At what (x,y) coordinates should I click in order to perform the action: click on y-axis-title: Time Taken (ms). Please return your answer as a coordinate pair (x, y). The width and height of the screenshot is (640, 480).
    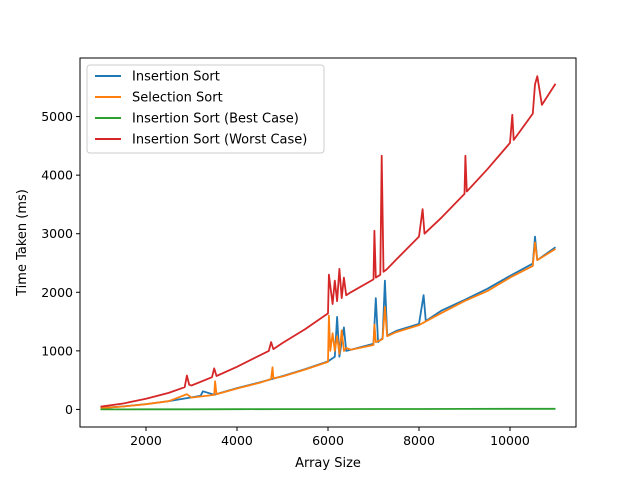
    Looking at the image, I should click on (22, 243).